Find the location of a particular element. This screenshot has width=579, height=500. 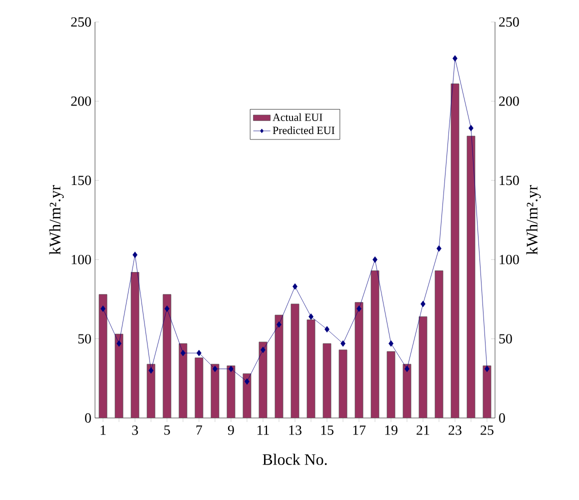

x-tick-label: 19 is located at coordinates (391, 430).